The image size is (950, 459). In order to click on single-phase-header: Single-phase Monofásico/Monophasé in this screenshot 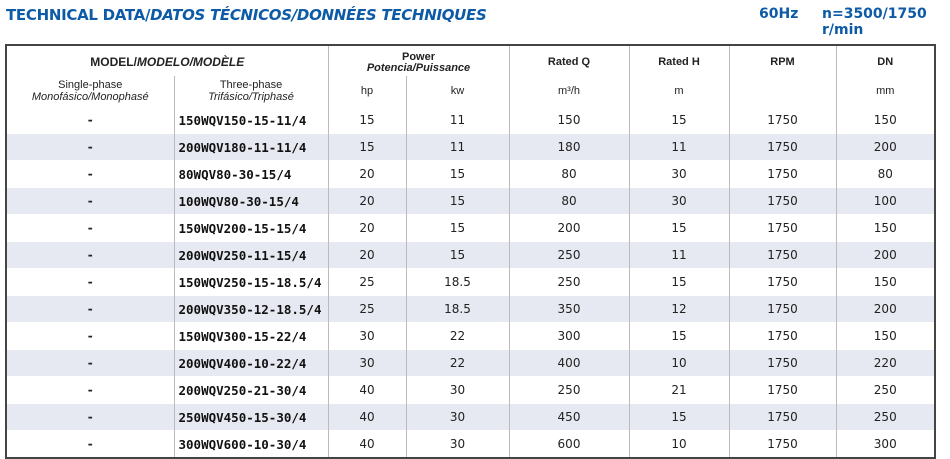, I will do `click(89, 91)`.